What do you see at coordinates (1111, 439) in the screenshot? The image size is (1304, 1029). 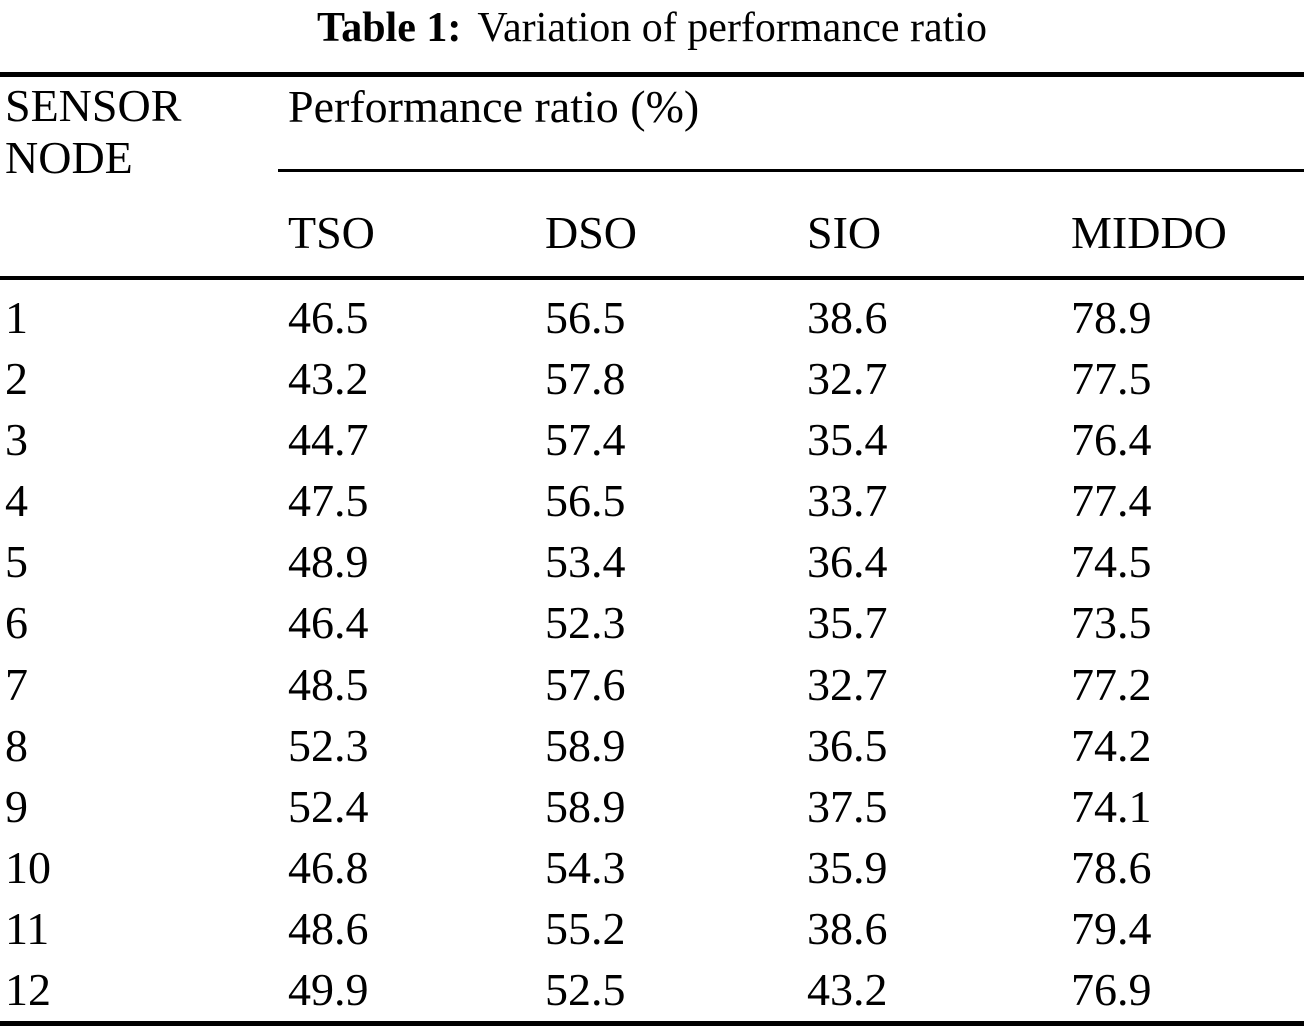 I see `cell-middo: 76.4` at bounding box center [1111, 439].